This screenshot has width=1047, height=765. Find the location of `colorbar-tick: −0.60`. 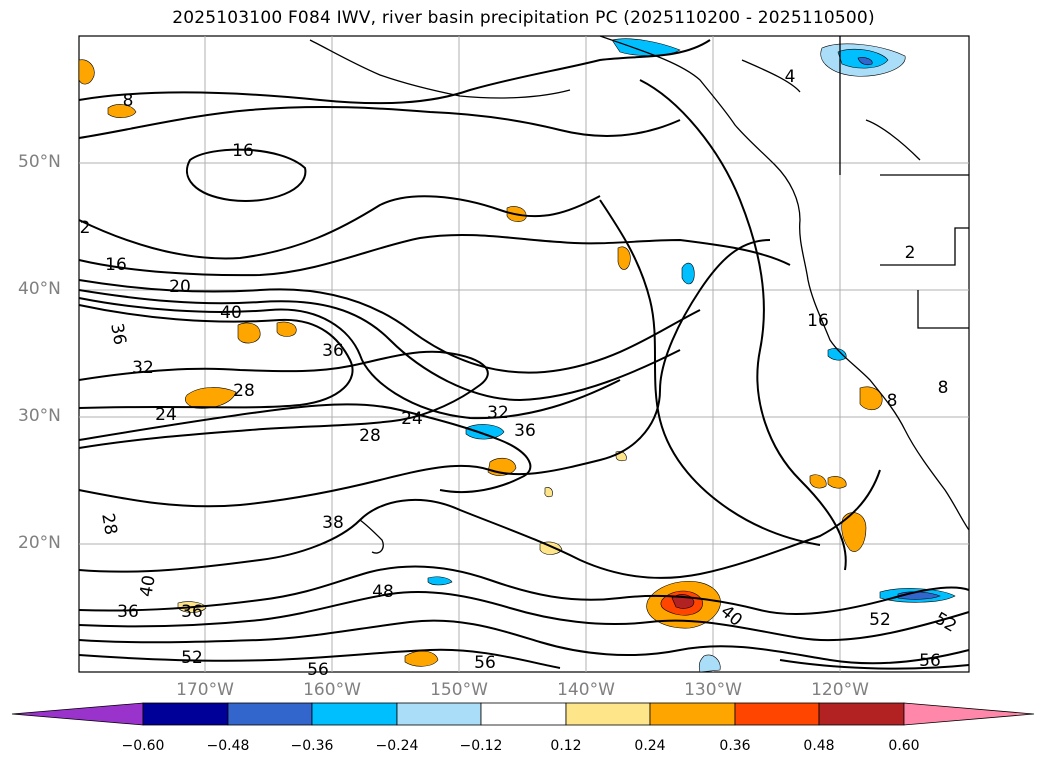

colorbar-tick: −0.60 is located at coordinates (143, 746).